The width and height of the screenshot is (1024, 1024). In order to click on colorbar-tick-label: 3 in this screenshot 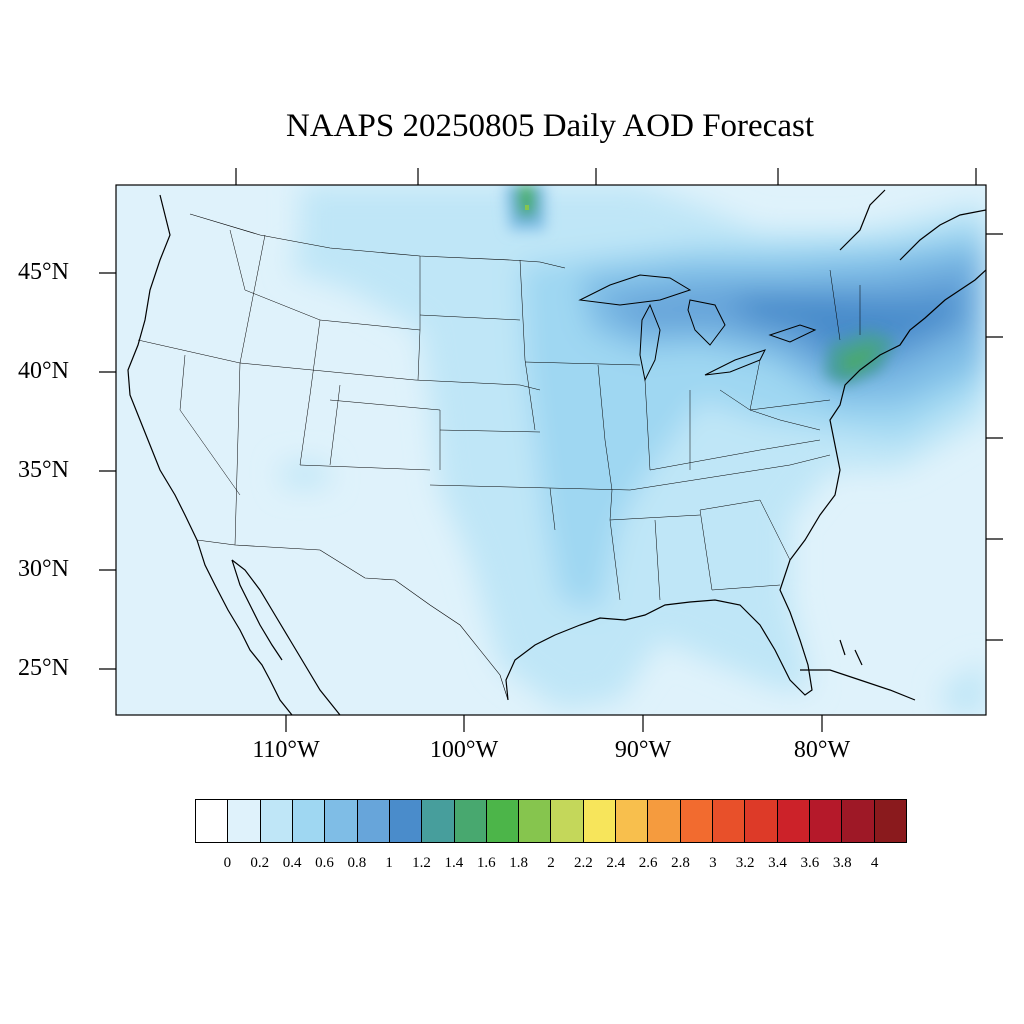, I will do `click(713, 863)`.